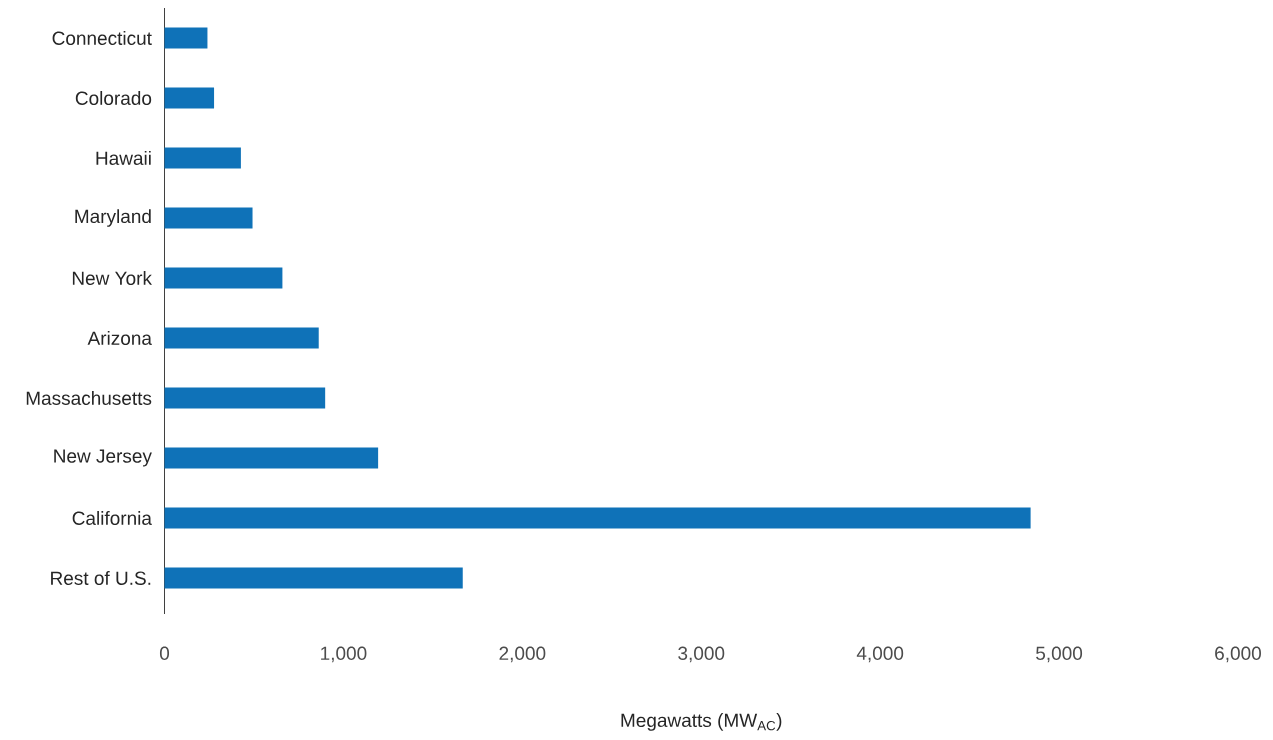 The image size is (1273, 740). What do you see at coordinates (113, 98) in the screenshot?
I see `y-tick-label: Colorado` at bounding box center [113, 98].